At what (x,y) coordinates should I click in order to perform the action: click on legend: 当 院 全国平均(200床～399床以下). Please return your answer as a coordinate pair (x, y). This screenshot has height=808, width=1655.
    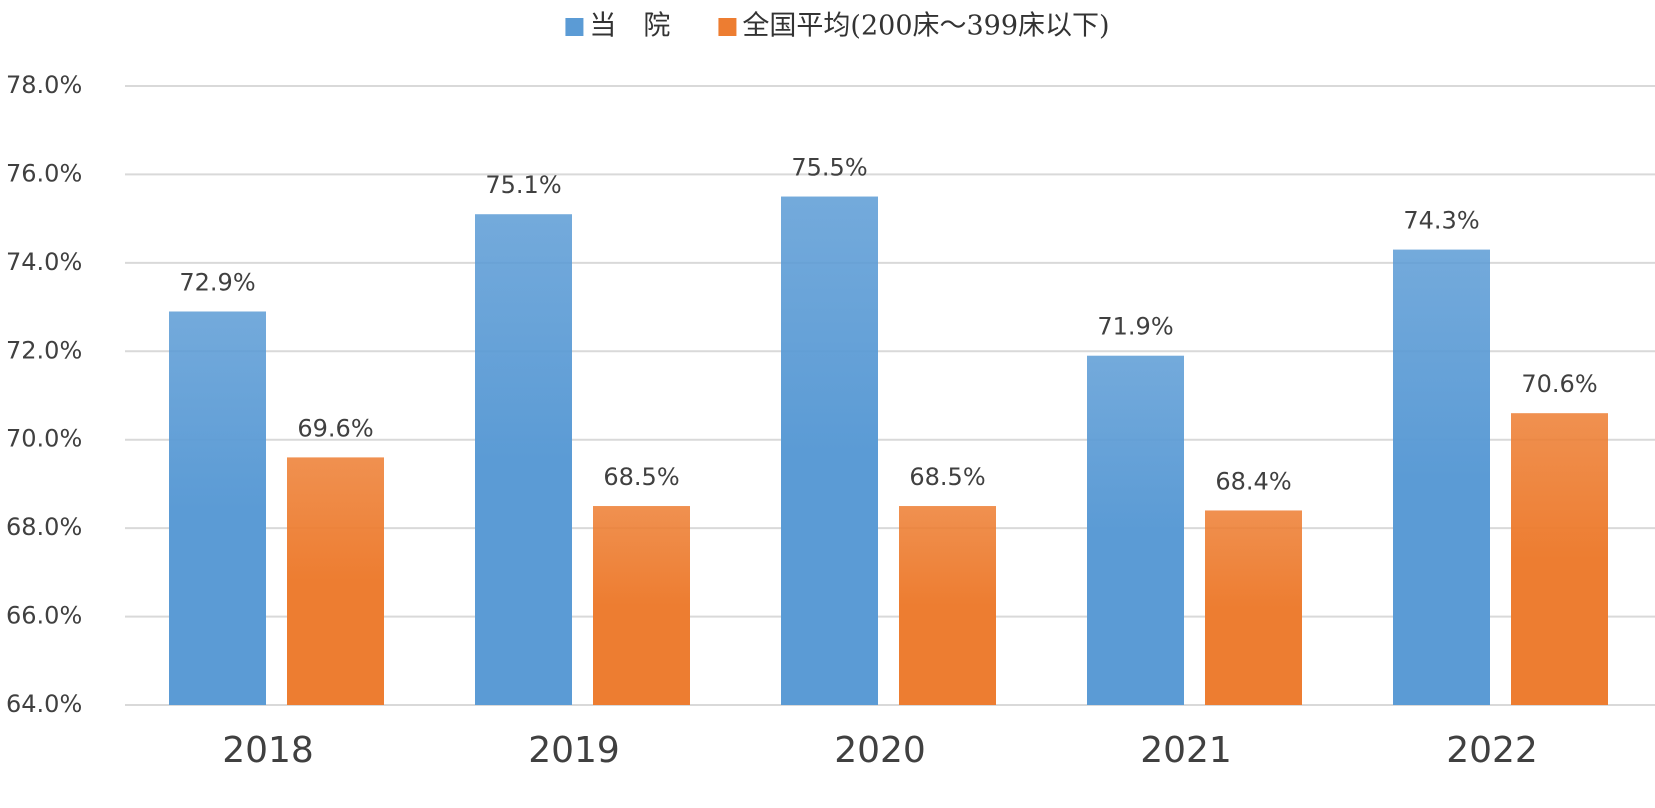
    Looking at the image, I should click on (837, 26).